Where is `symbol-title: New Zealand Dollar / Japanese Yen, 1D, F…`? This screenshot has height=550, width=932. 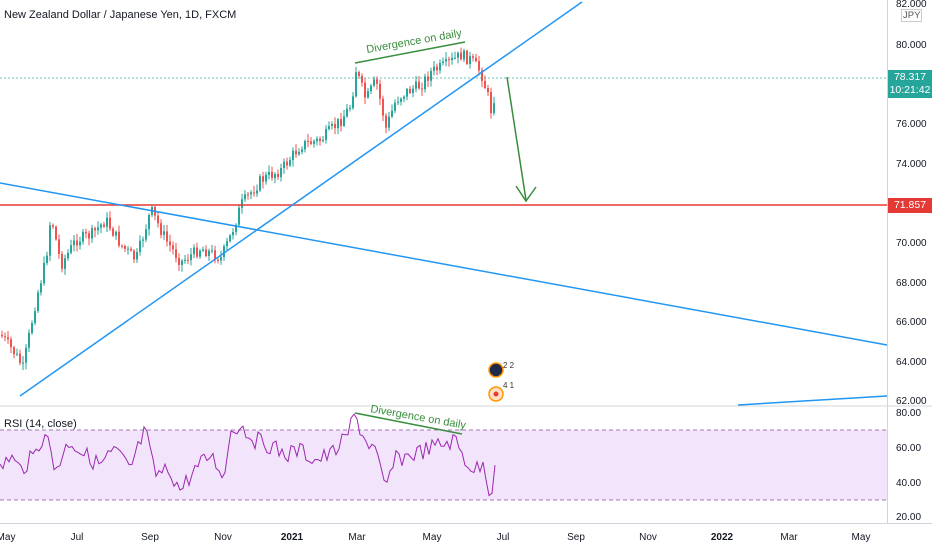 symbol-title: New Zealand Dollar / Japanese Yen, 1D, F… is located at coordinates (120, 15).